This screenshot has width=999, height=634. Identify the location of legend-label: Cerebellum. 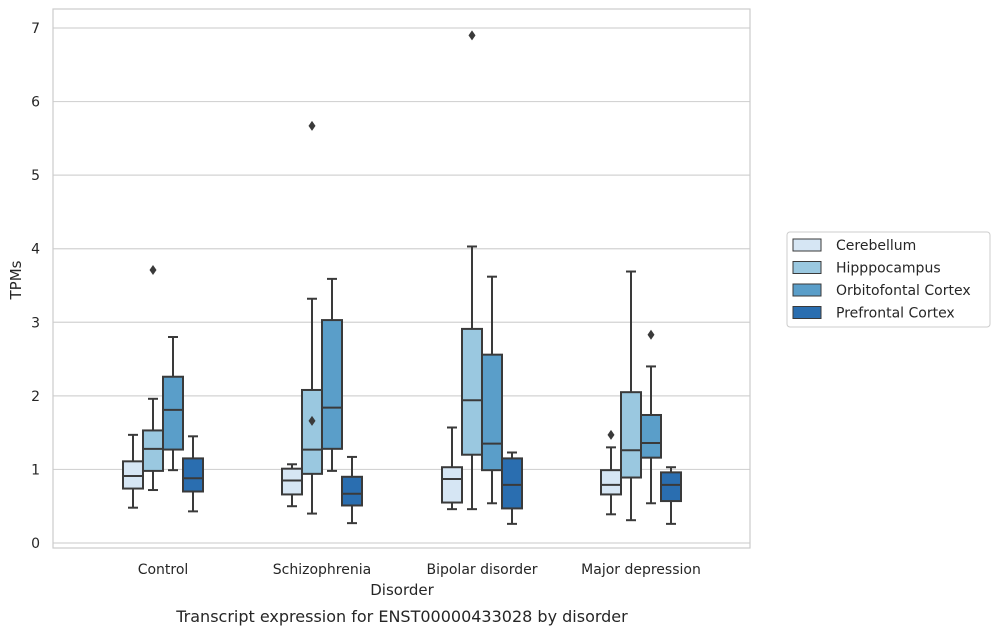
(876, 246).